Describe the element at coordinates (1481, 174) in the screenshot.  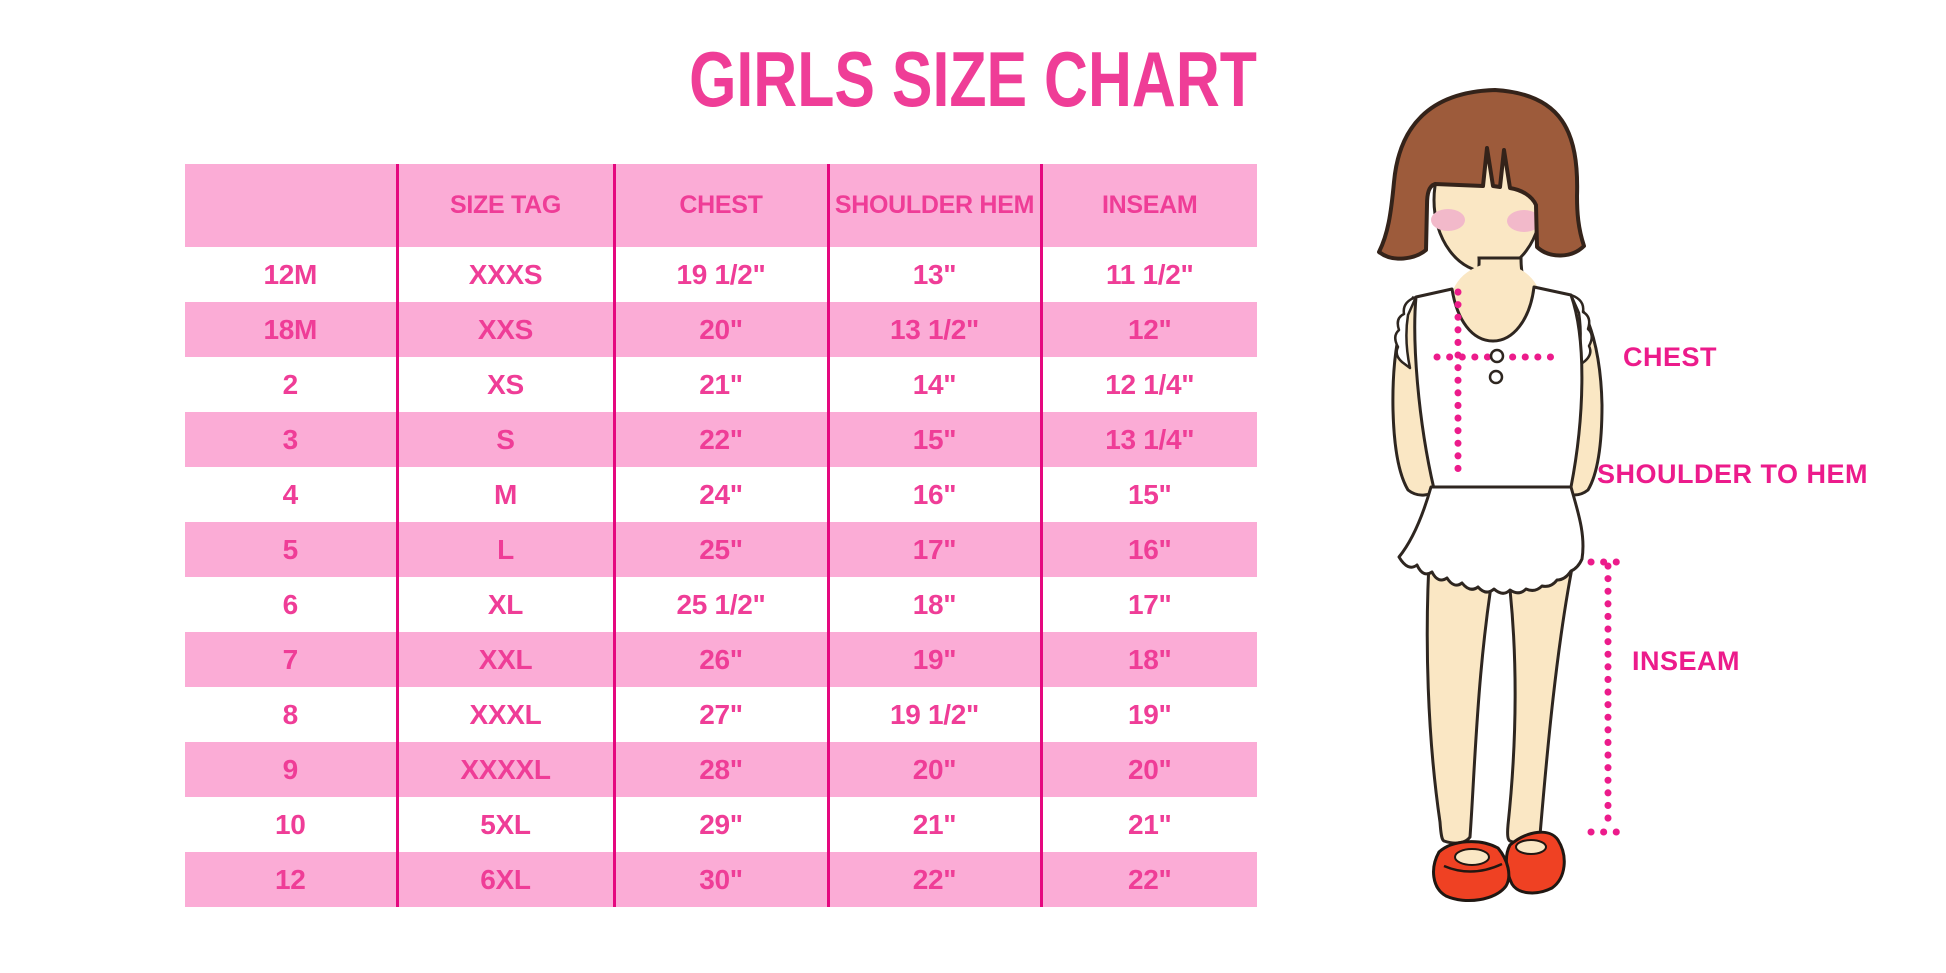
I see `hair` at that location.